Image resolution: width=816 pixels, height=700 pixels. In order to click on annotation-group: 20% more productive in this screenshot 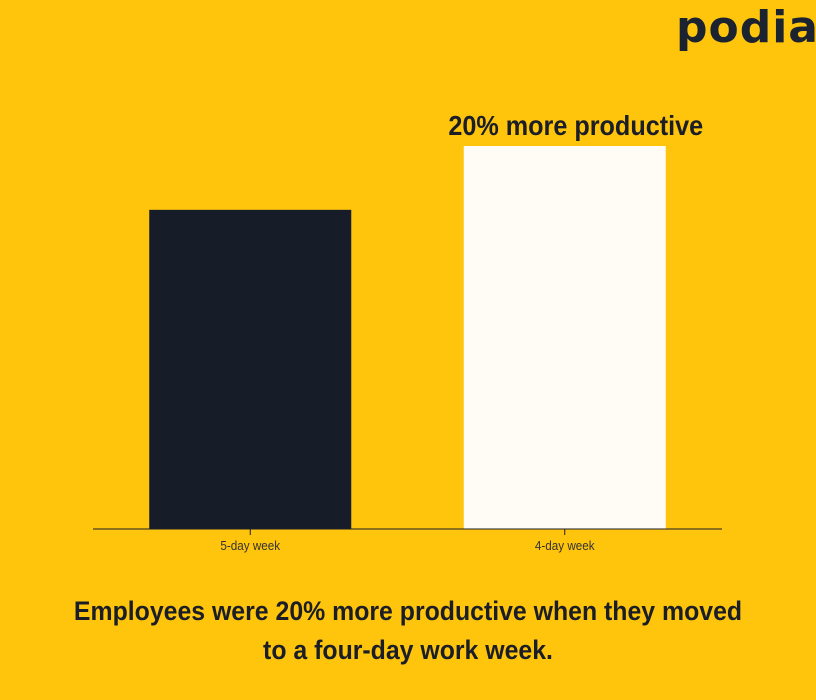, I will do `click(575, 126)`.